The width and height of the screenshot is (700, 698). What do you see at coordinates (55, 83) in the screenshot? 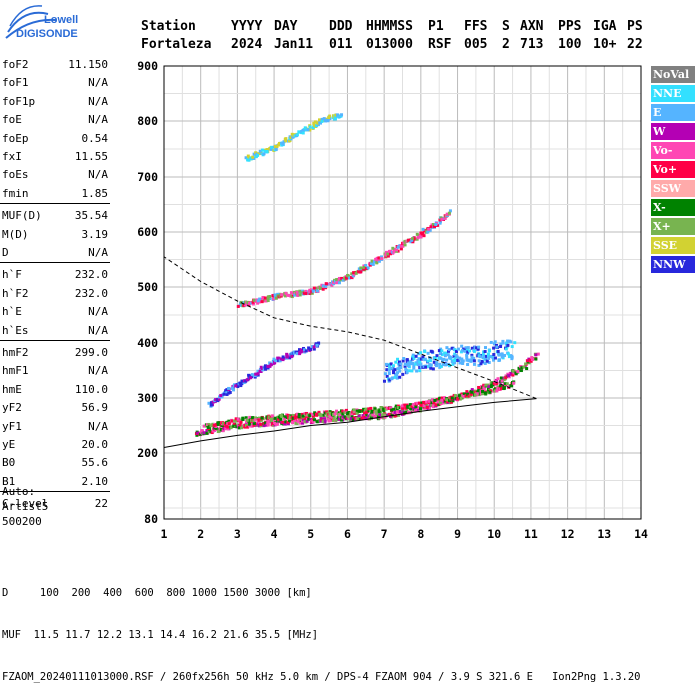
I see `param-row: foF1 N/A` at bounding box center [55, 83].